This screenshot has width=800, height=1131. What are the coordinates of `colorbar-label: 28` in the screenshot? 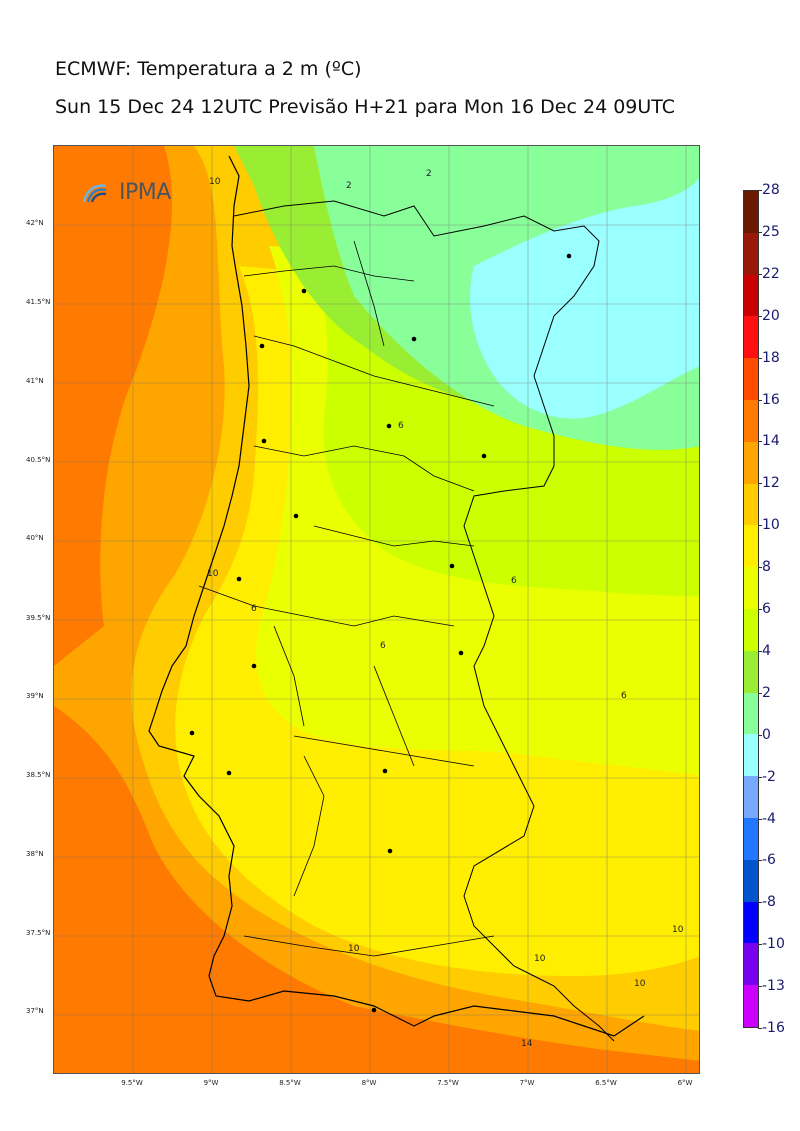 It's located at (771, 190).